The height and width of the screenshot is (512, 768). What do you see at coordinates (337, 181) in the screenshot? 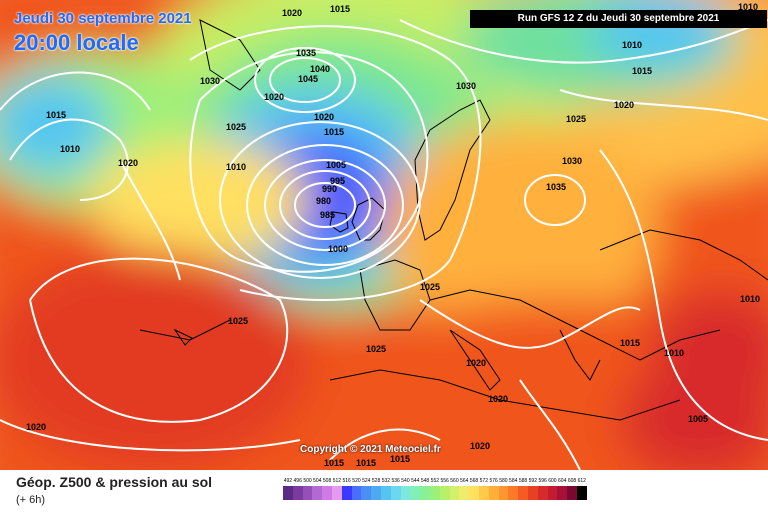
I see `isobar-label: 995` at bounding box center [337, 181].